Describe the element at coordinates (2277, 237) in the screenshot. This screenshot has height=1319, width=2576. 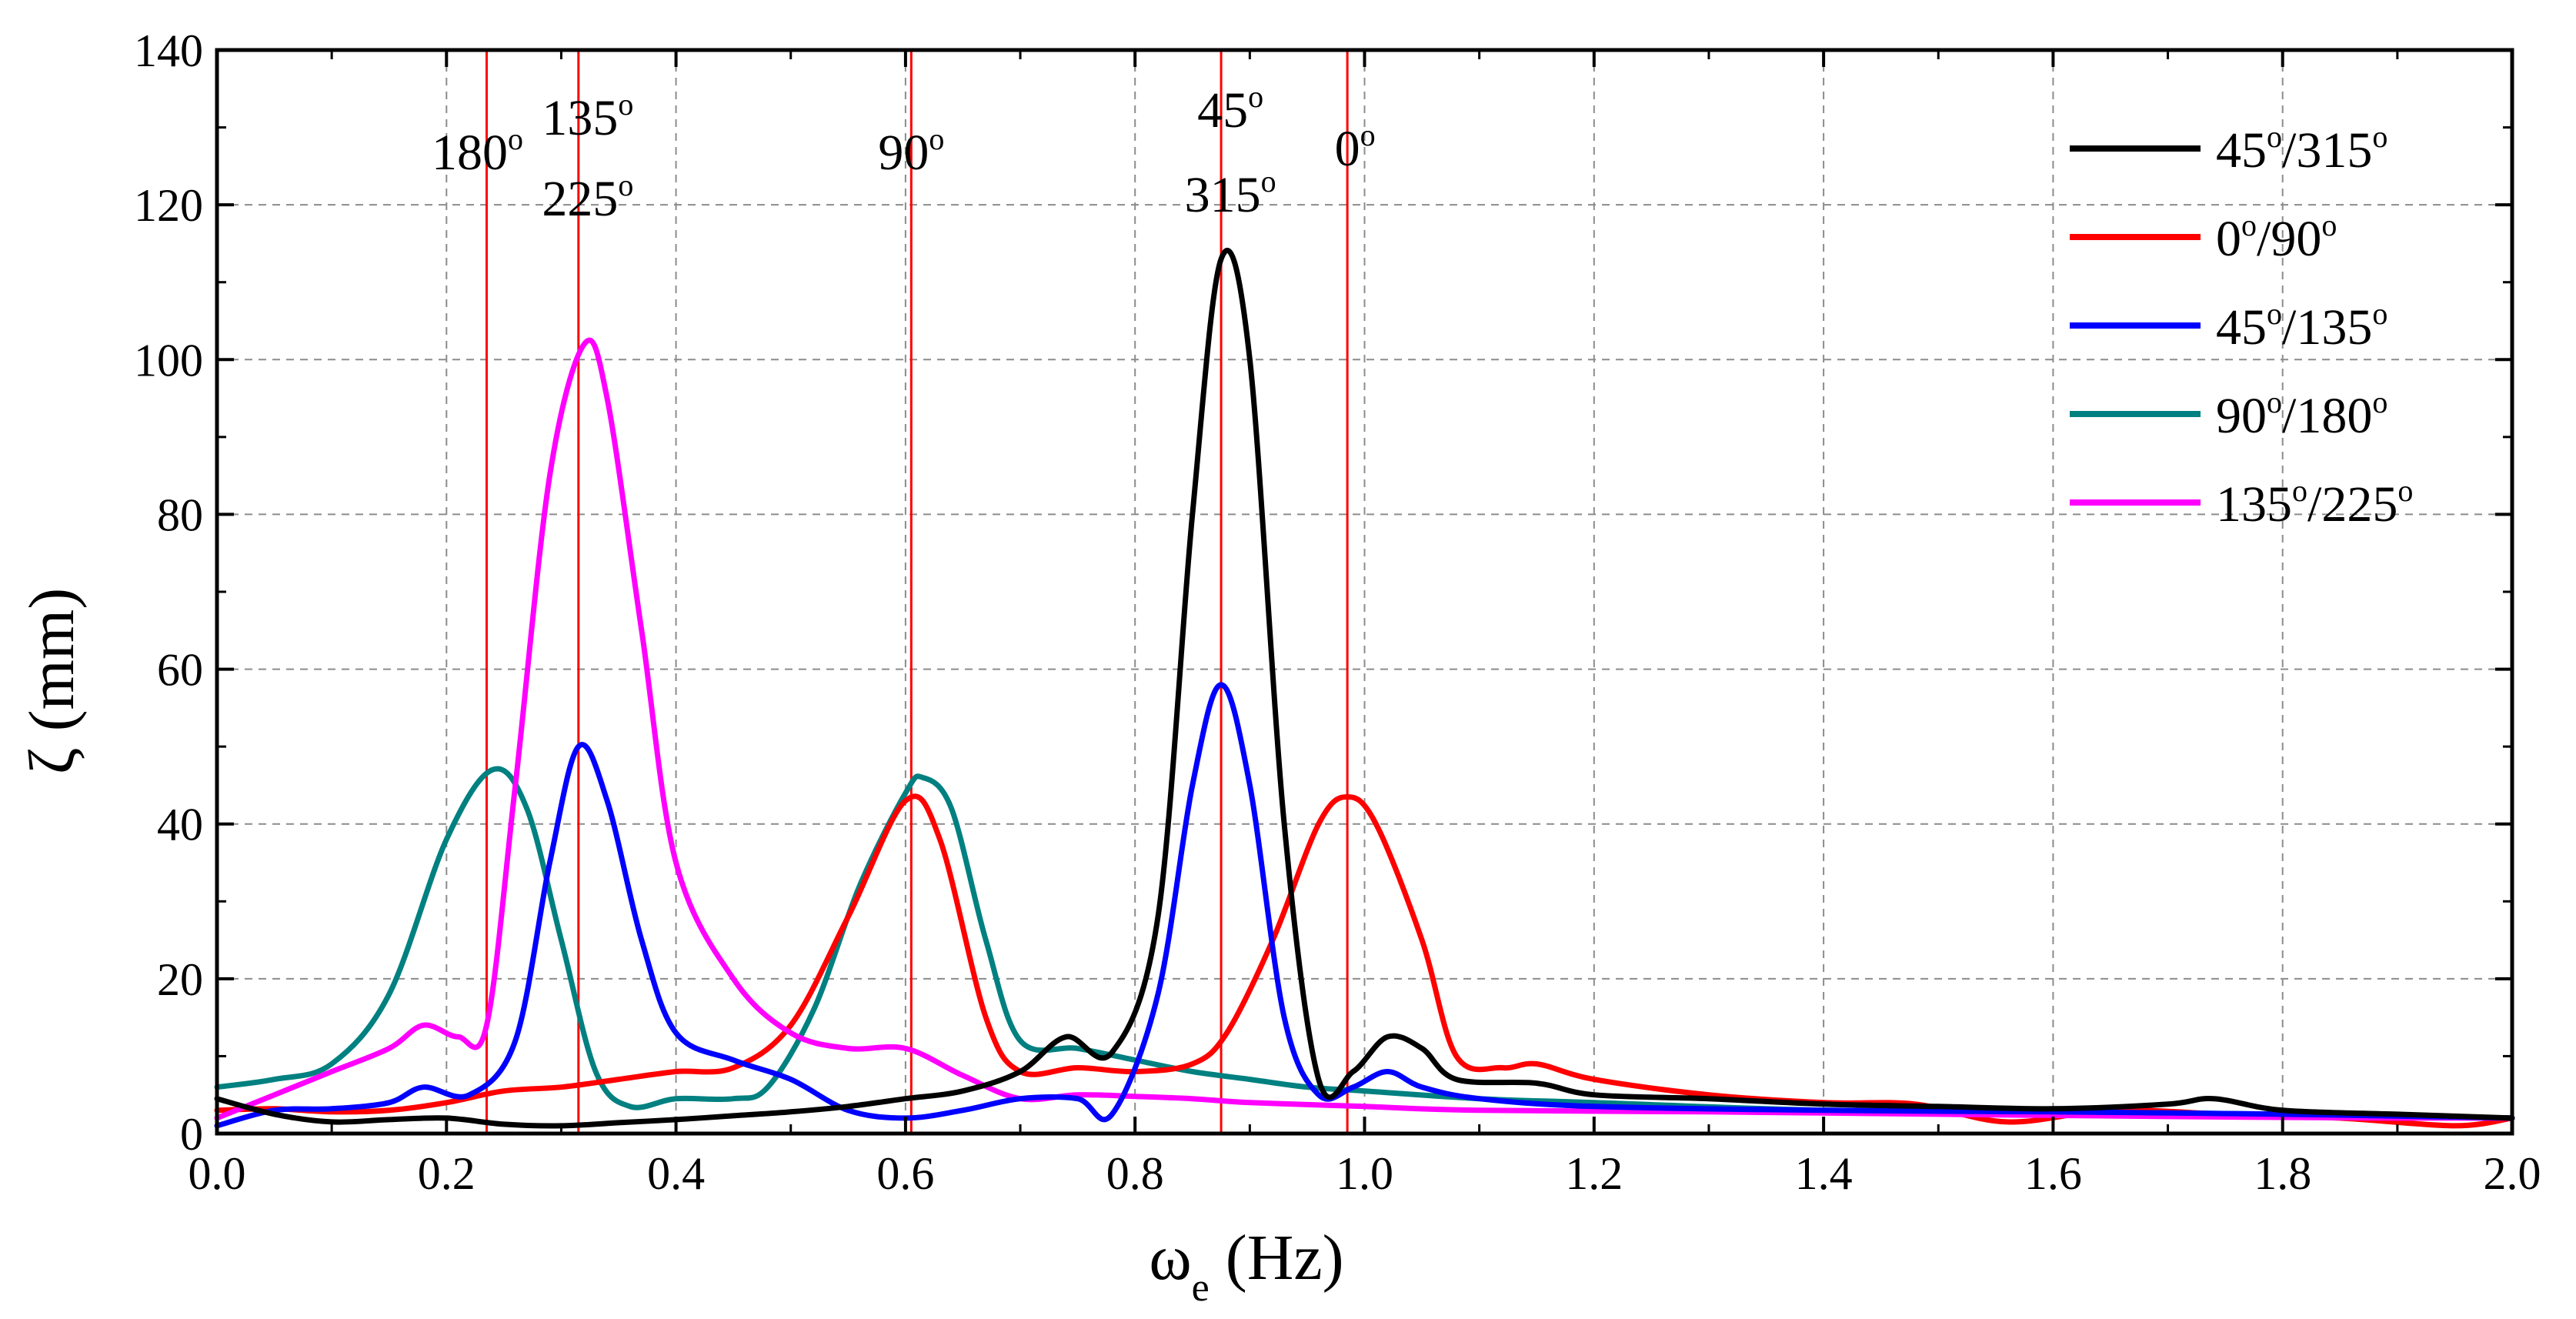
I see `legend-label-1: 0o​/90o​` at that location.